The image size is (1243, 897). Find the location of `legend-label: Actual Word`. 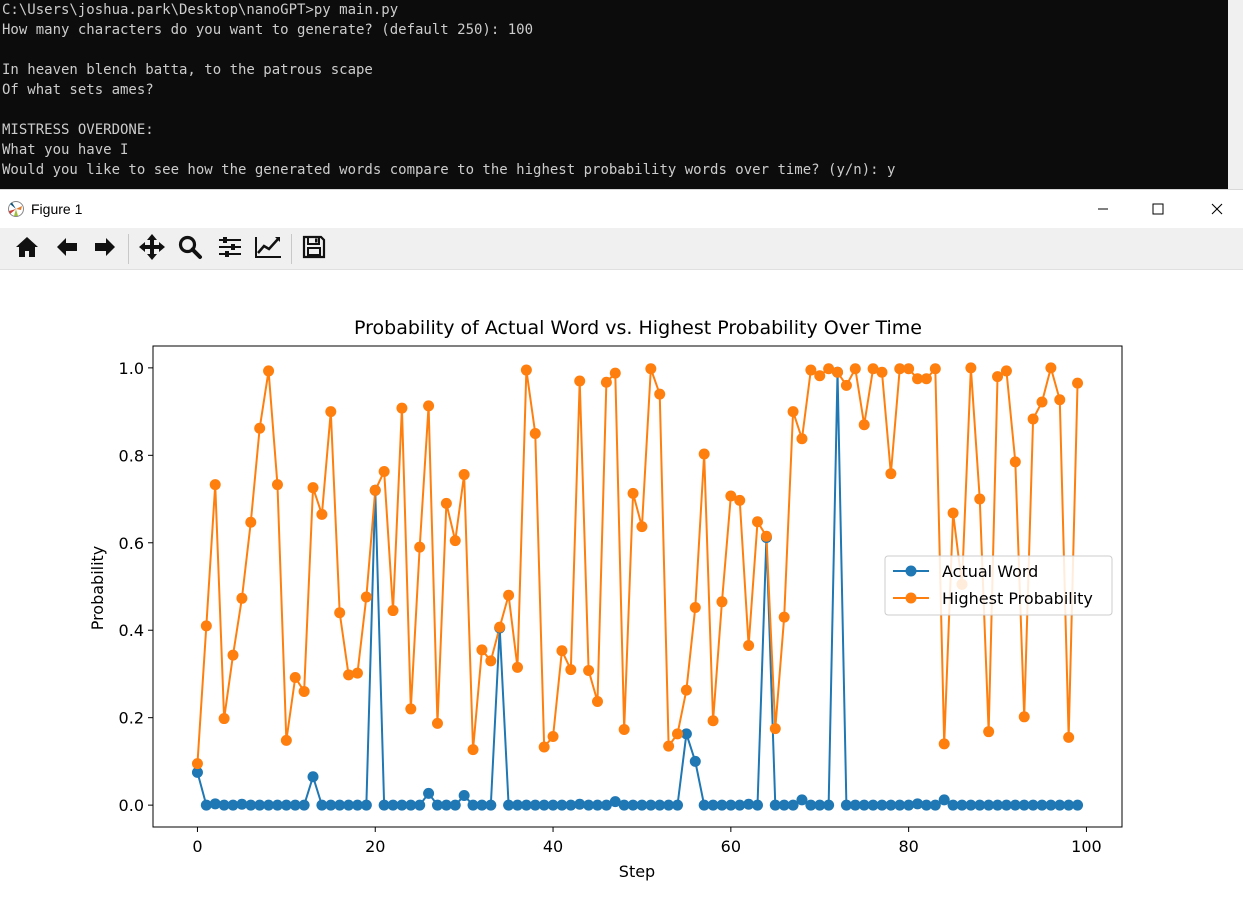

legend-label: Actual Word is located at coordinates (990, 571).